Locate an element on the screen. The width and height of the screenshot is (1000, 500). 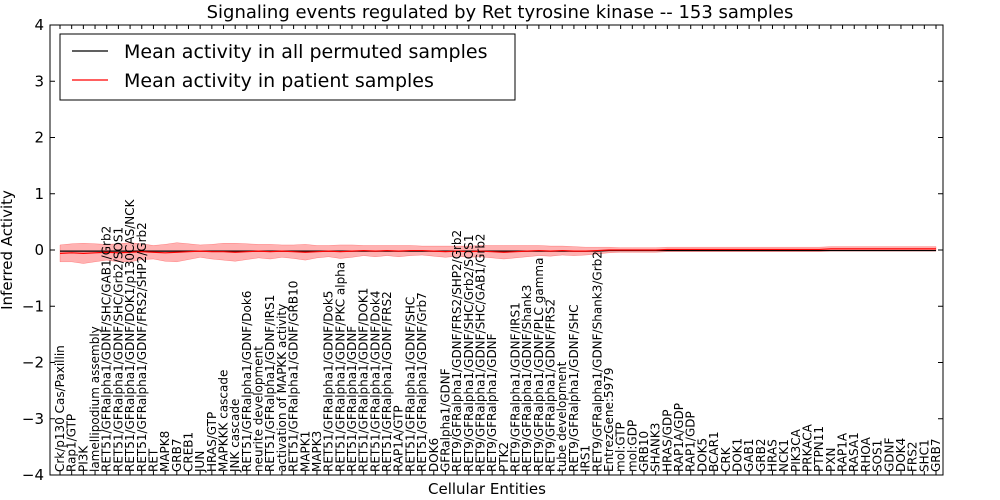
x-tick-label: PRKACA is located at coordinates (808, 447).